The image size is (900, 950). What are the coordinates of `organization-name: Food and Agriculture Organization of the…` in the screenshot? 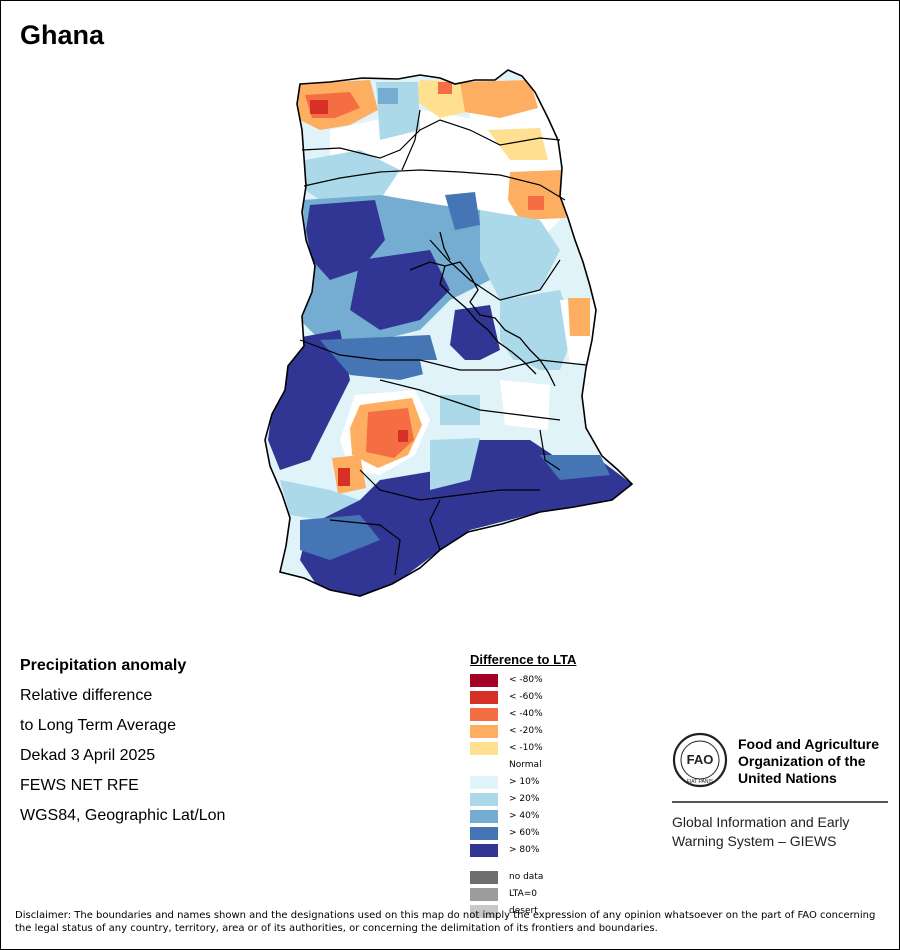 It's located at (809, 761).